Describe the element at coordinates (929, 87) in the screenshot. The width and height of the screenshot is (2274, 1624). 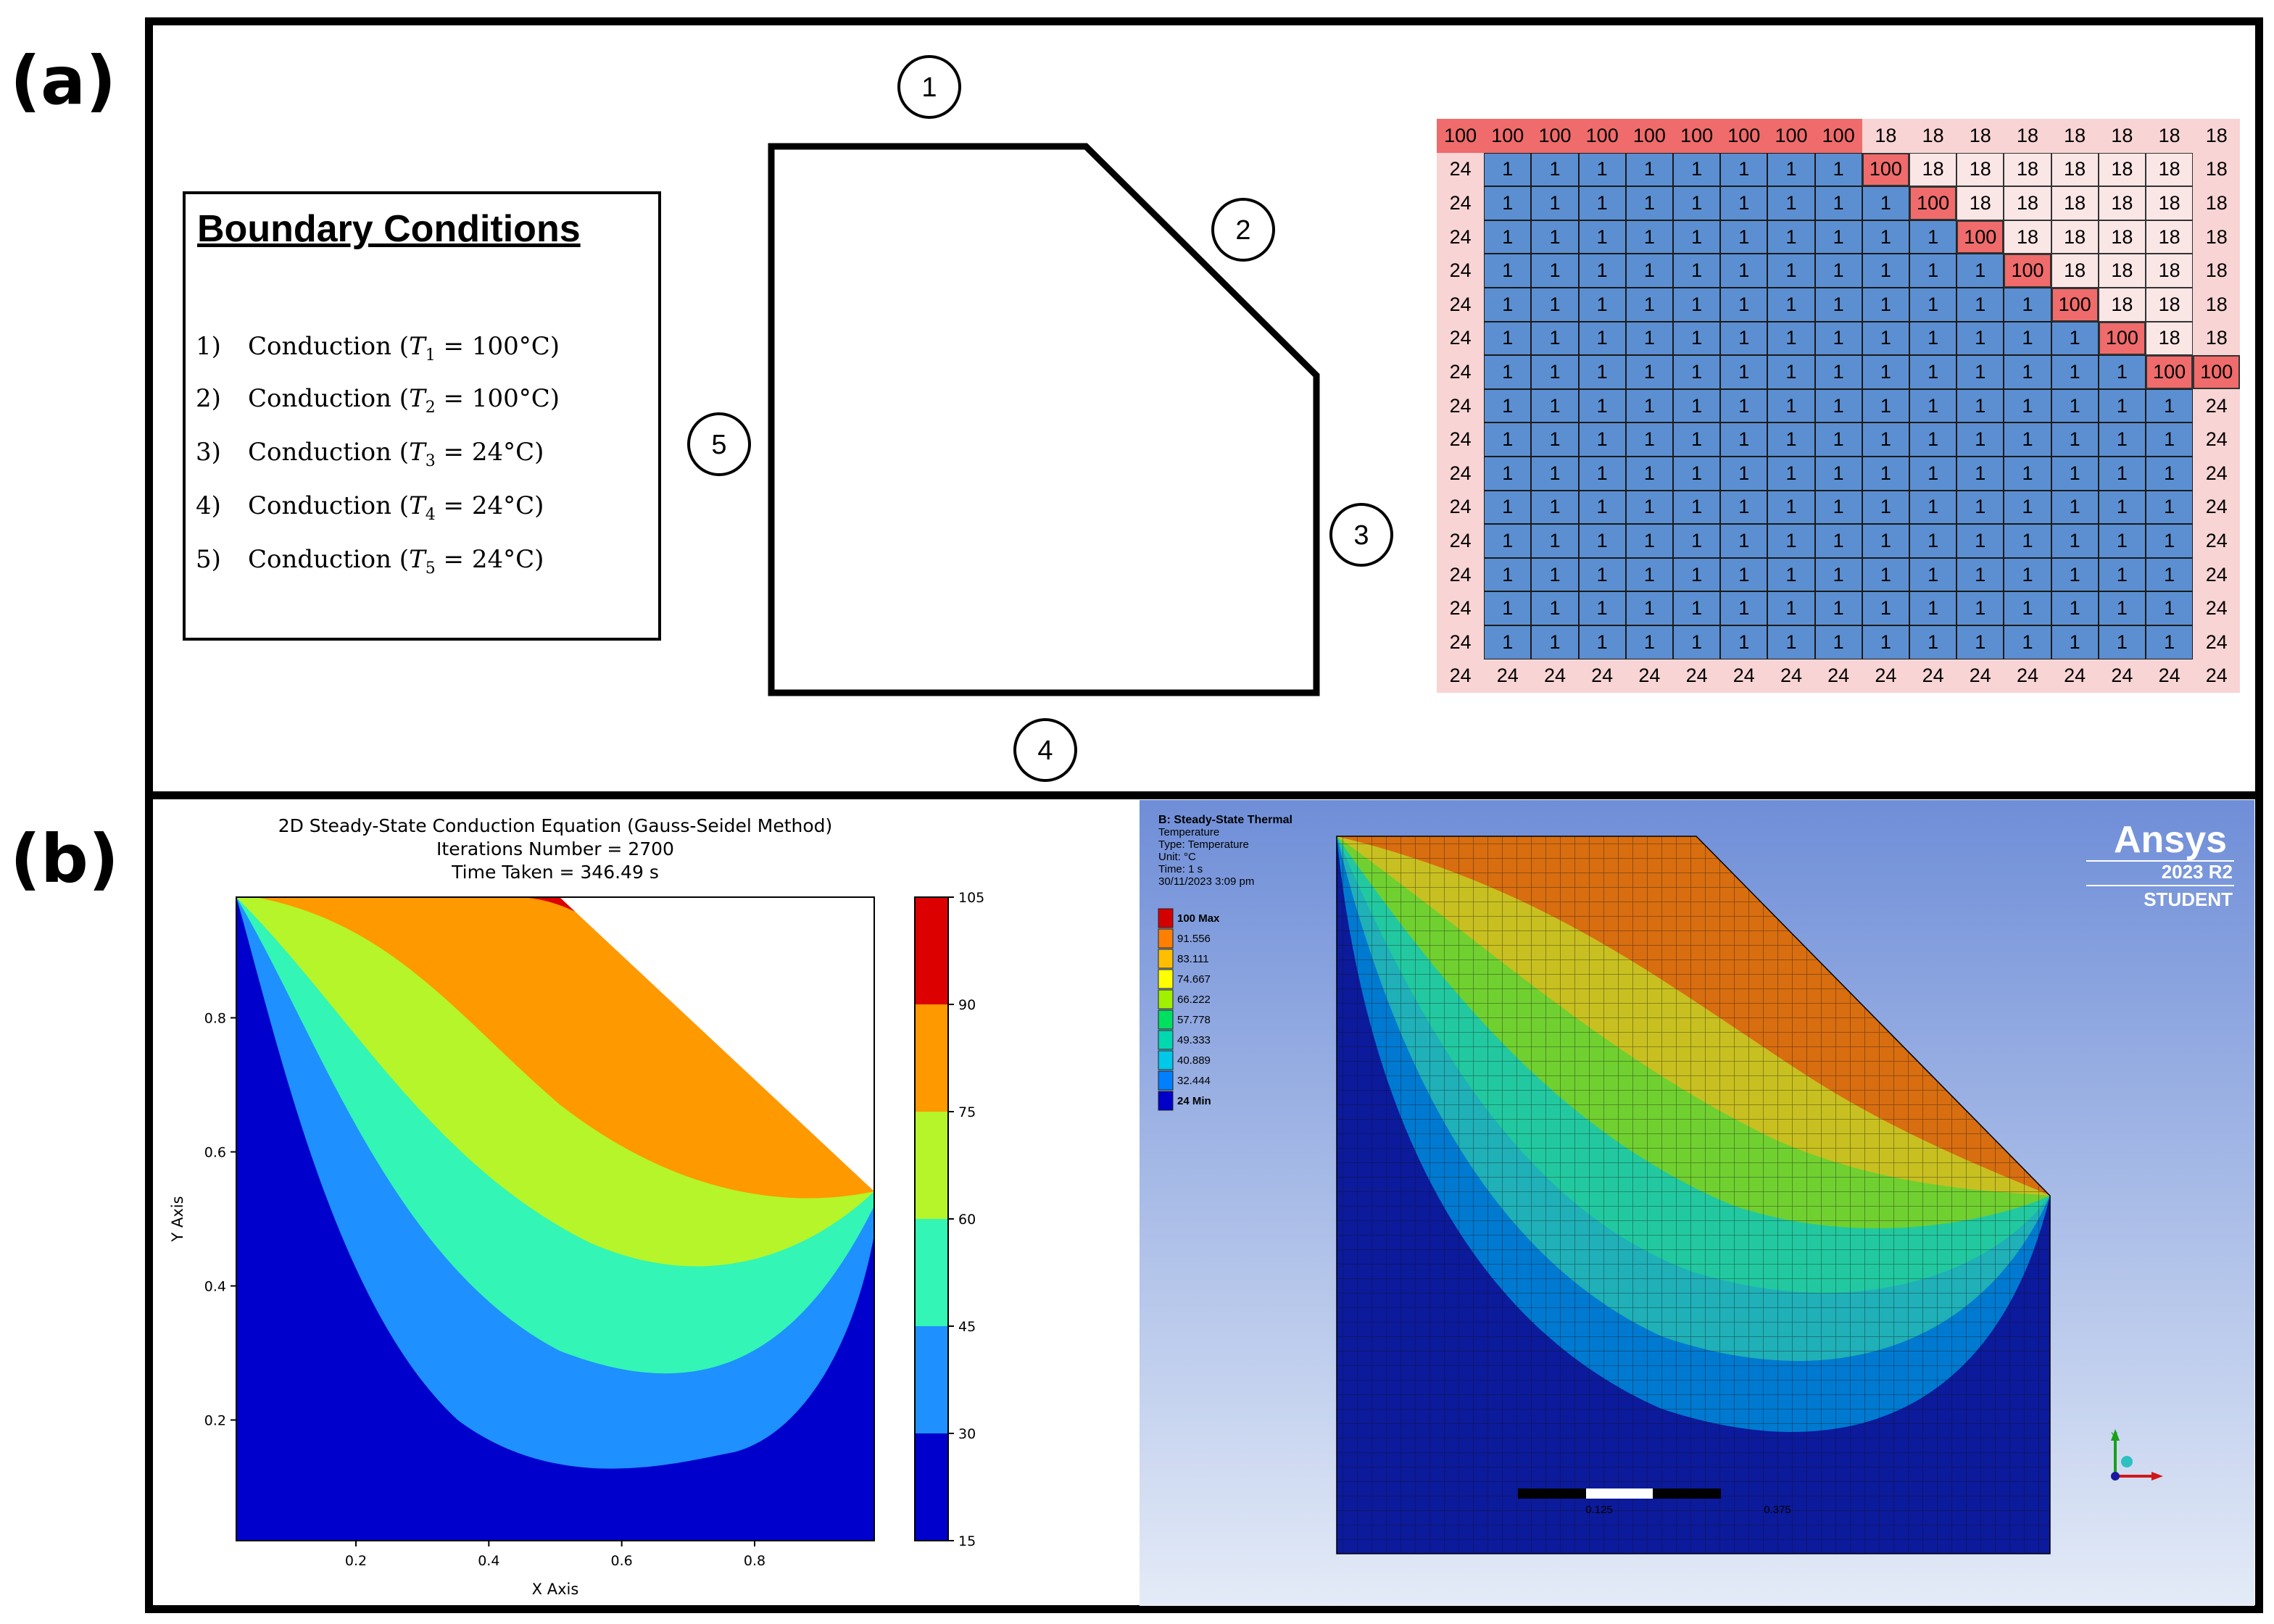
I see `edge-marker-1: 1` at that location.